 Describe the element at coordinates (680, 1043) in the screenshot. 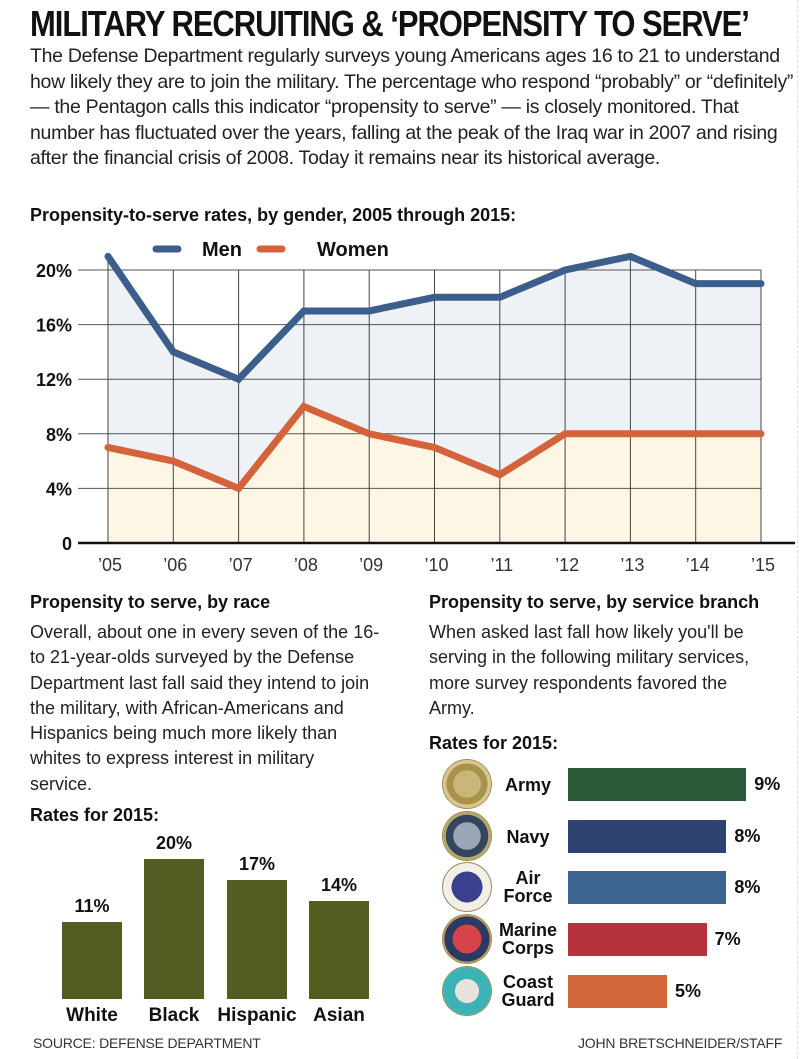

I see `staff-credit: JOHN BRETSCHNEIDER/STAFF` at that location.